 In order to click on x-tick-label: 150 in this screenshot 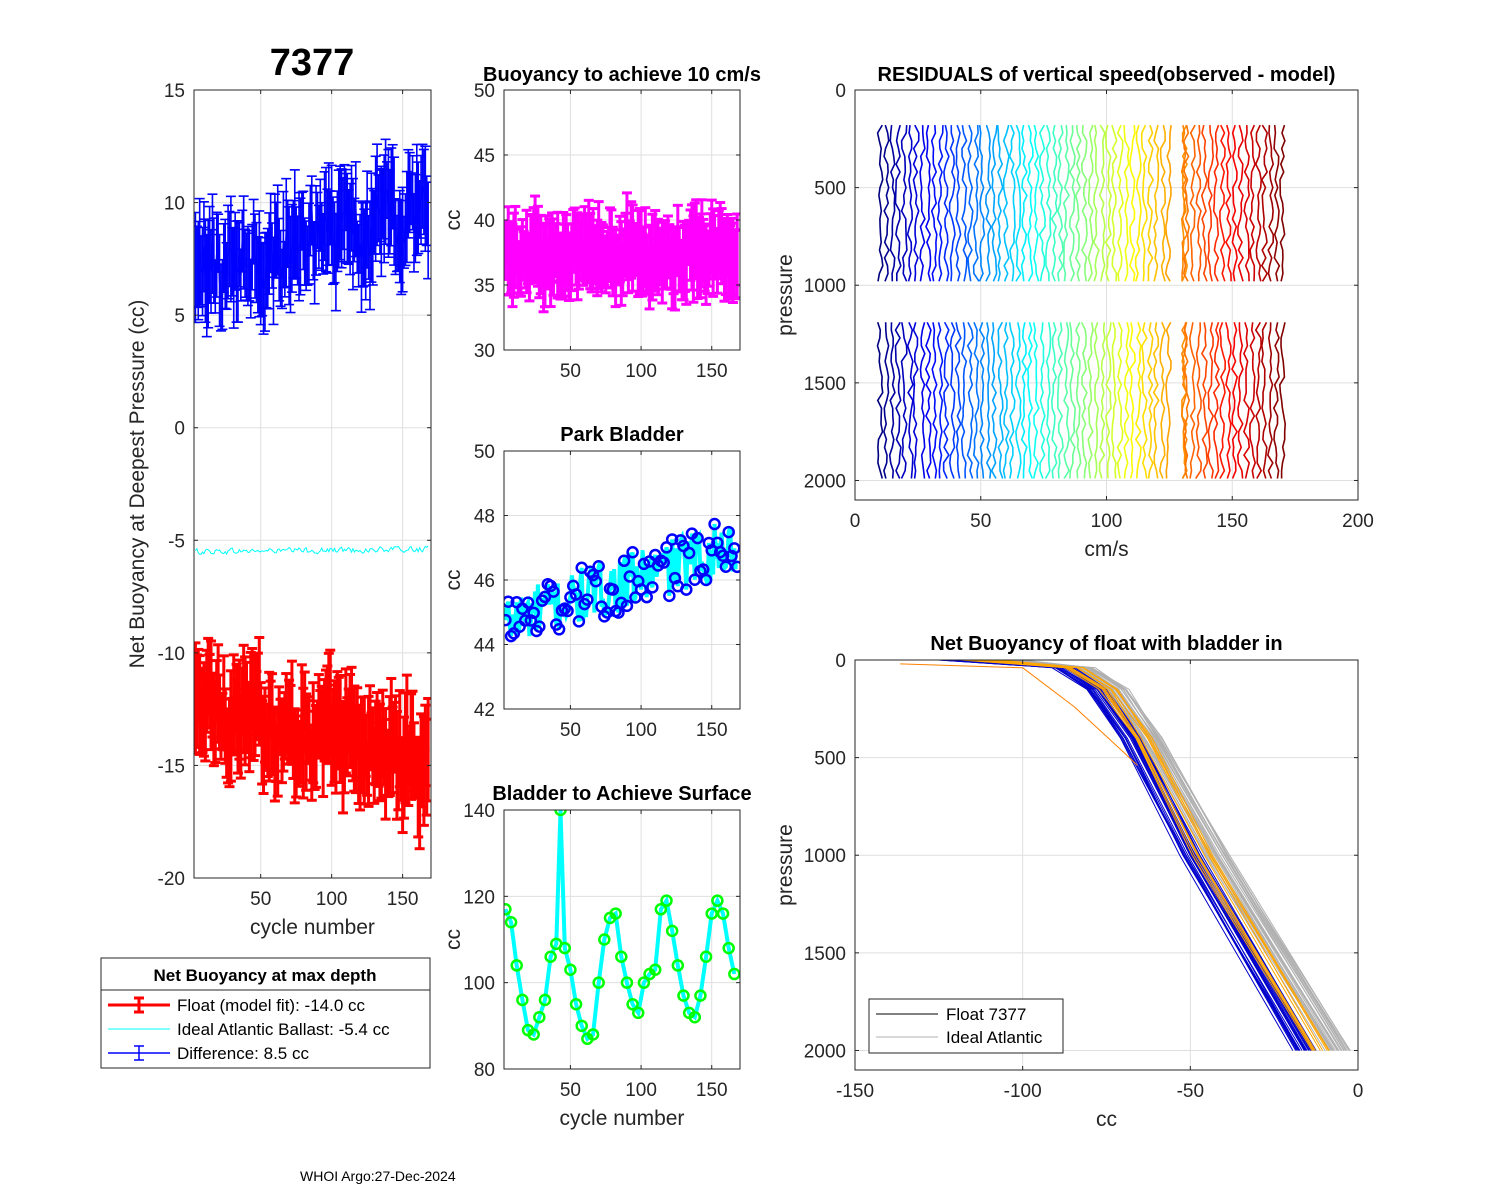, I will do `click(712, 1090)`.